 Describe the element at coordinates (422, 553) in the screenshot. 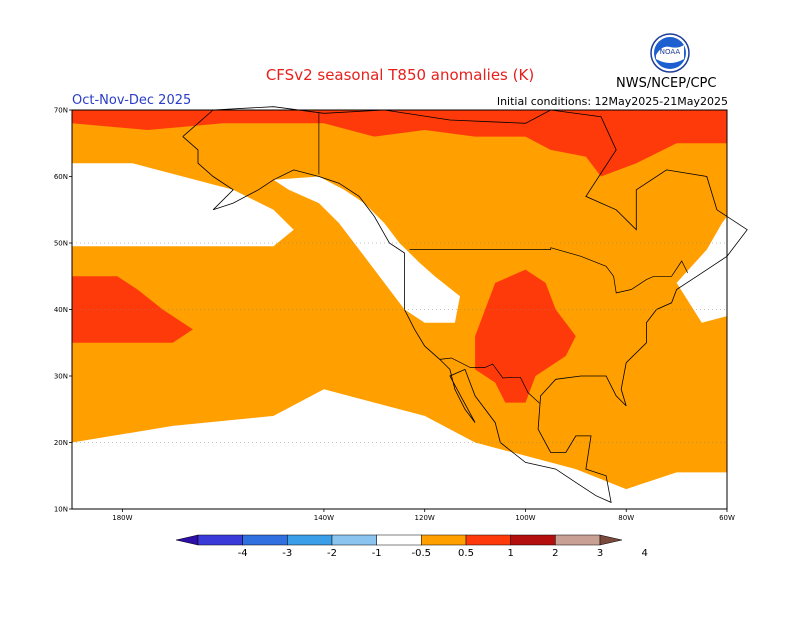

I see `colorbar-label: -0.5` at that location.